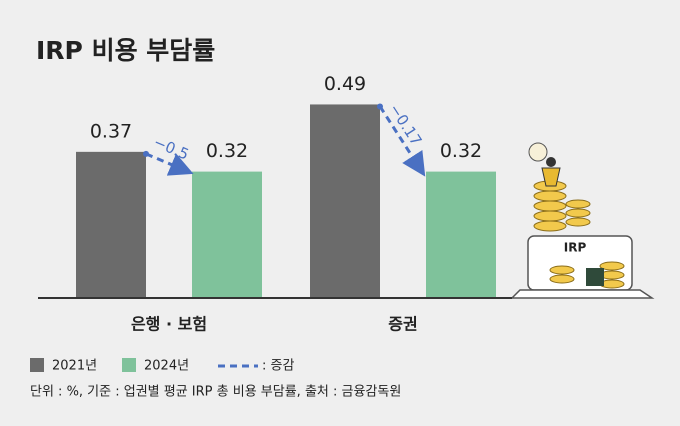 The image size is (680, 426). I want to click on legend-label: 2021년, so click(74, 366).